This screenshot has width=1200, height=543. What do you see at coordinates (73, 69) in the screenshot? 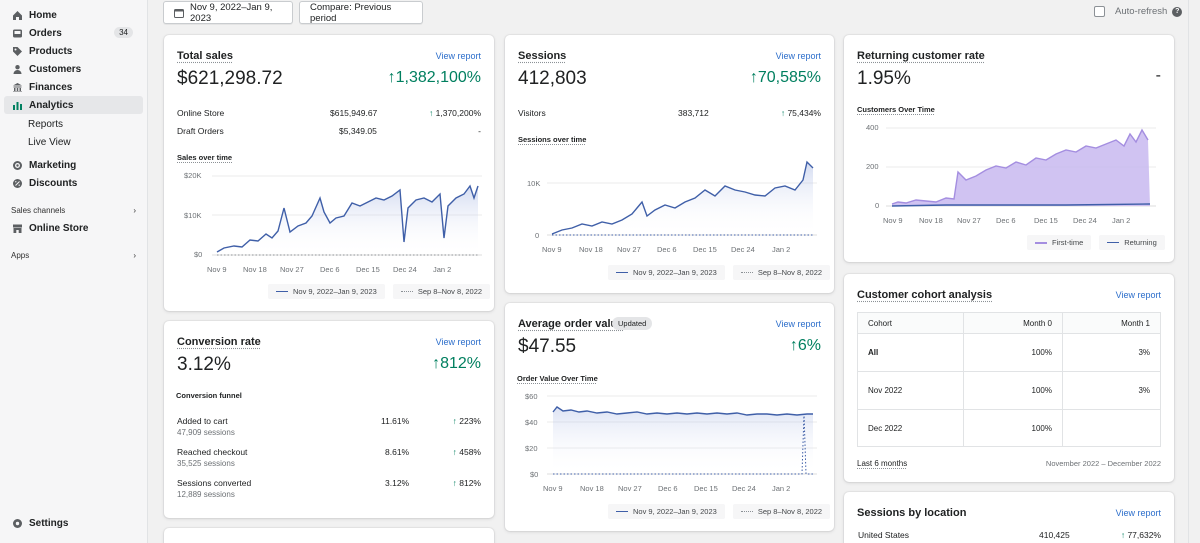
I see `sidebar-item-customers: Customers` at bounding box center [73, 69].